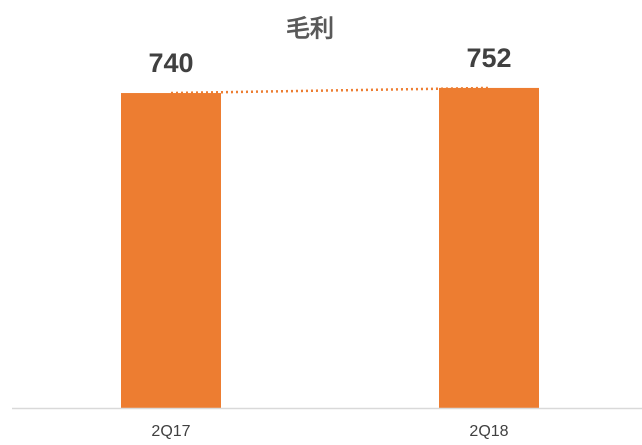 This screenshot has height=445, width=642. I want to click on chart-title: 毛利, so click(310, 28).